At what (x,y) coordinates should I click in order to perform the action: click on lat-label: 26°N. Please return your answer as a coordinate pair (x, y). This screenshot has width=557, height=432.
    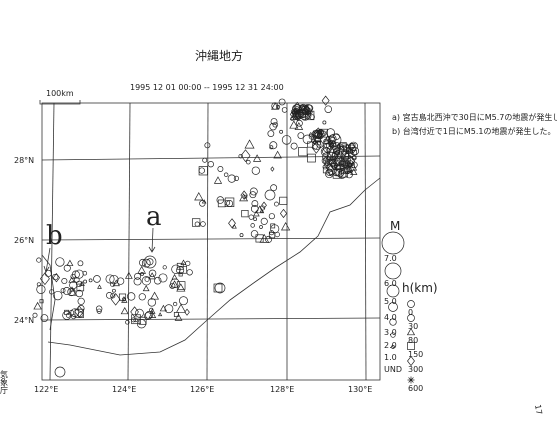
    Looking at the image, I should click on (24, 240).